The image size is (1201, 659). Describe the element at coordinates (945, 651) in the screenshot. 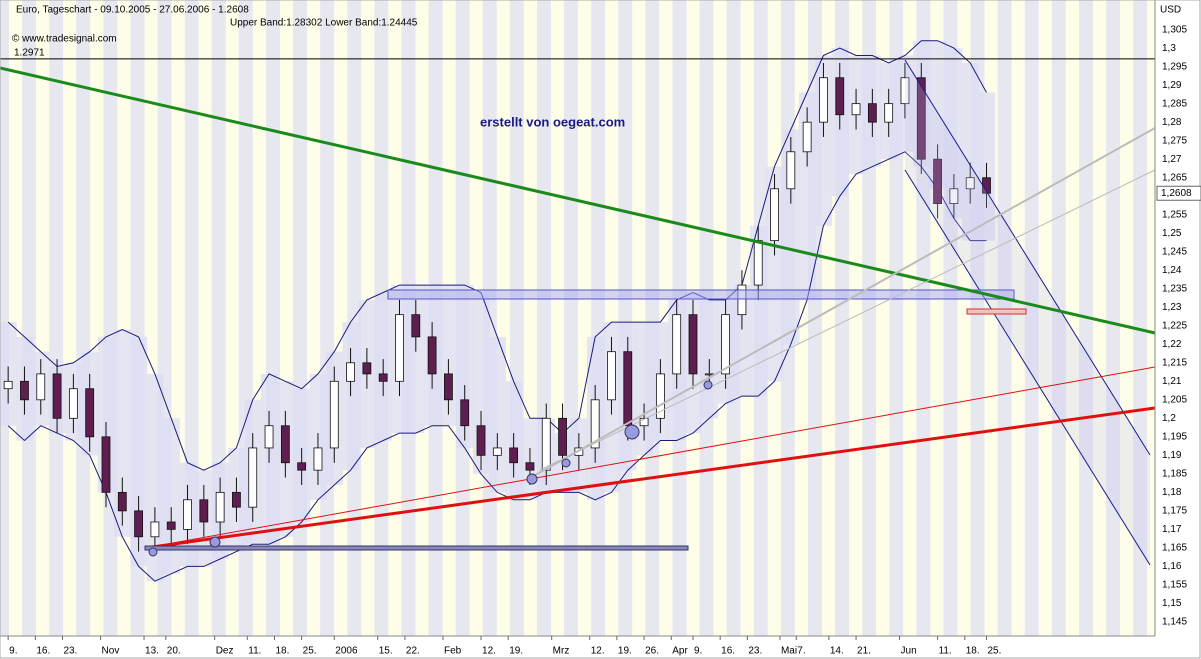

I see `x-tick-label: 11.` at that location.